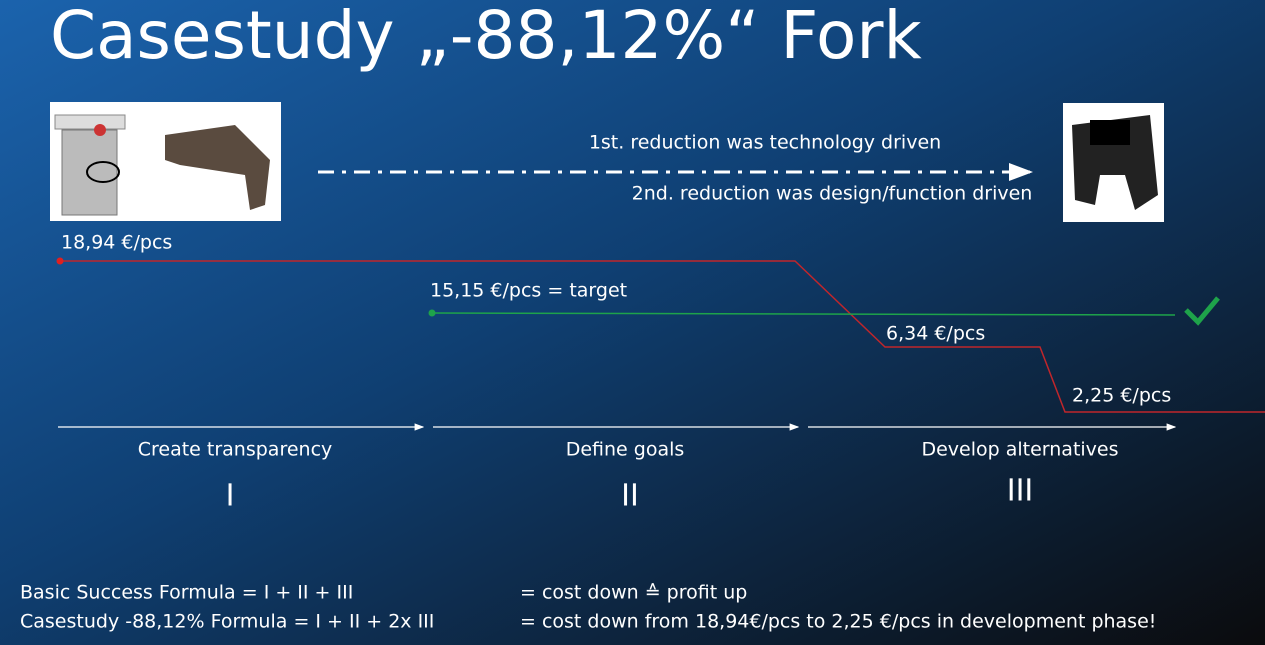 This screenshot has height=645, width=1265. I want to click on formula: Basic Success Formula = I + II + III, so click(186, 593).